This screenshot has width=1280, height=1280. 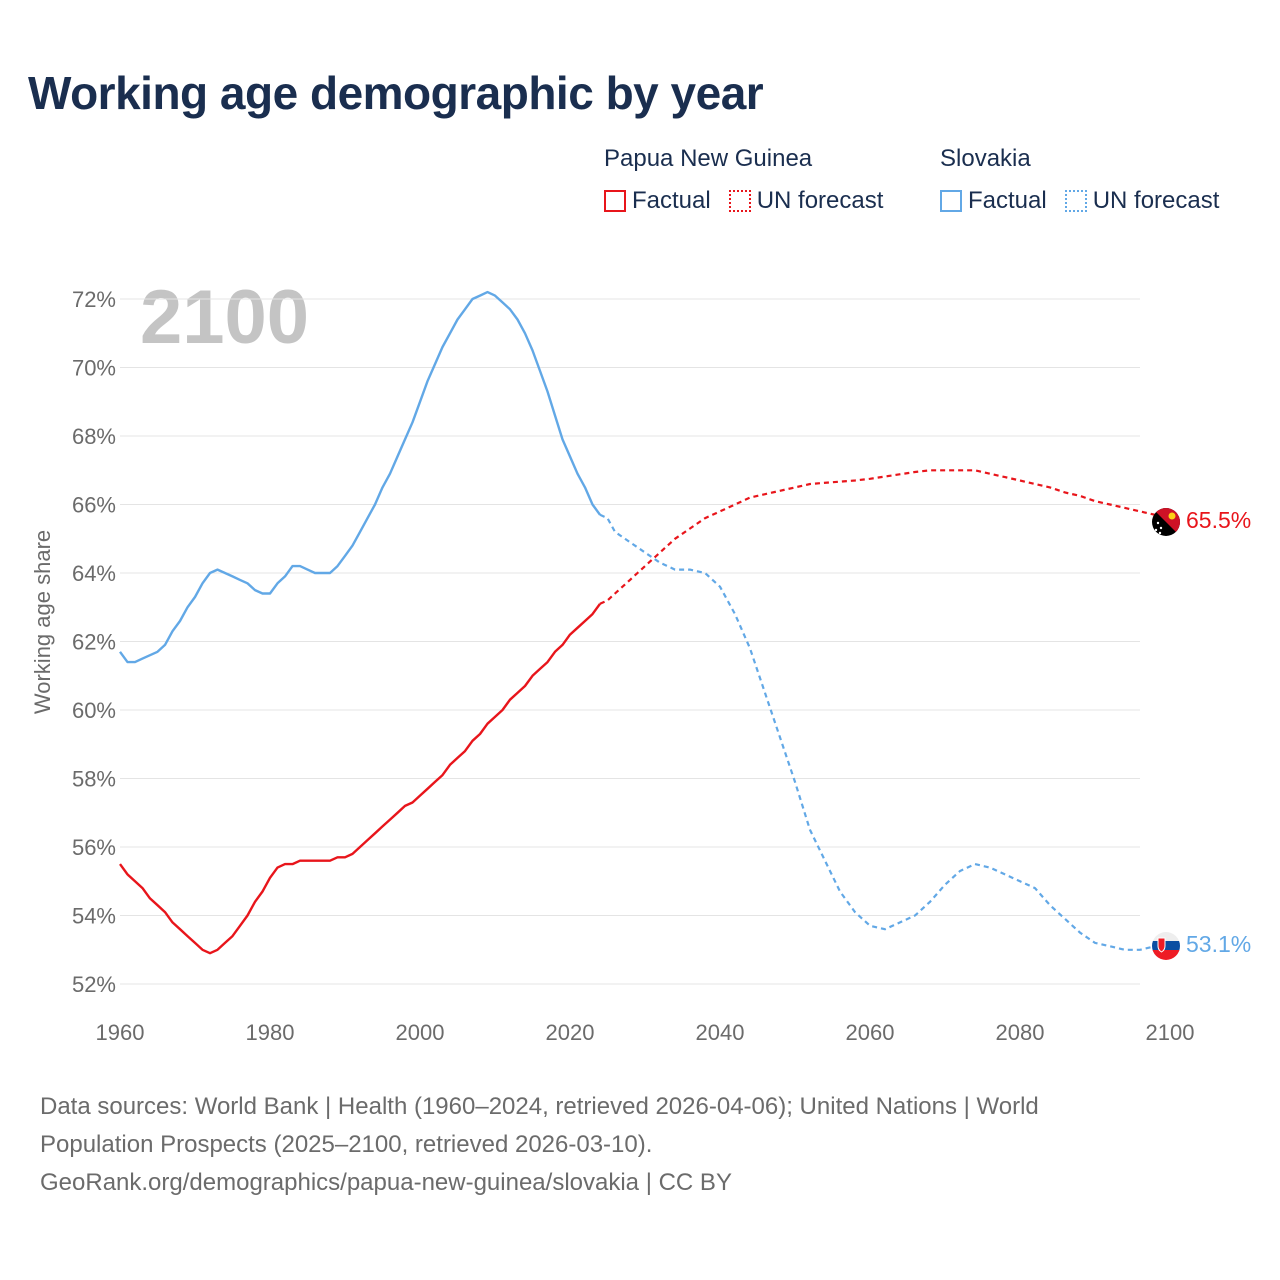 I want to click on y-tick-label: 66%, so click(x=94, y=505).